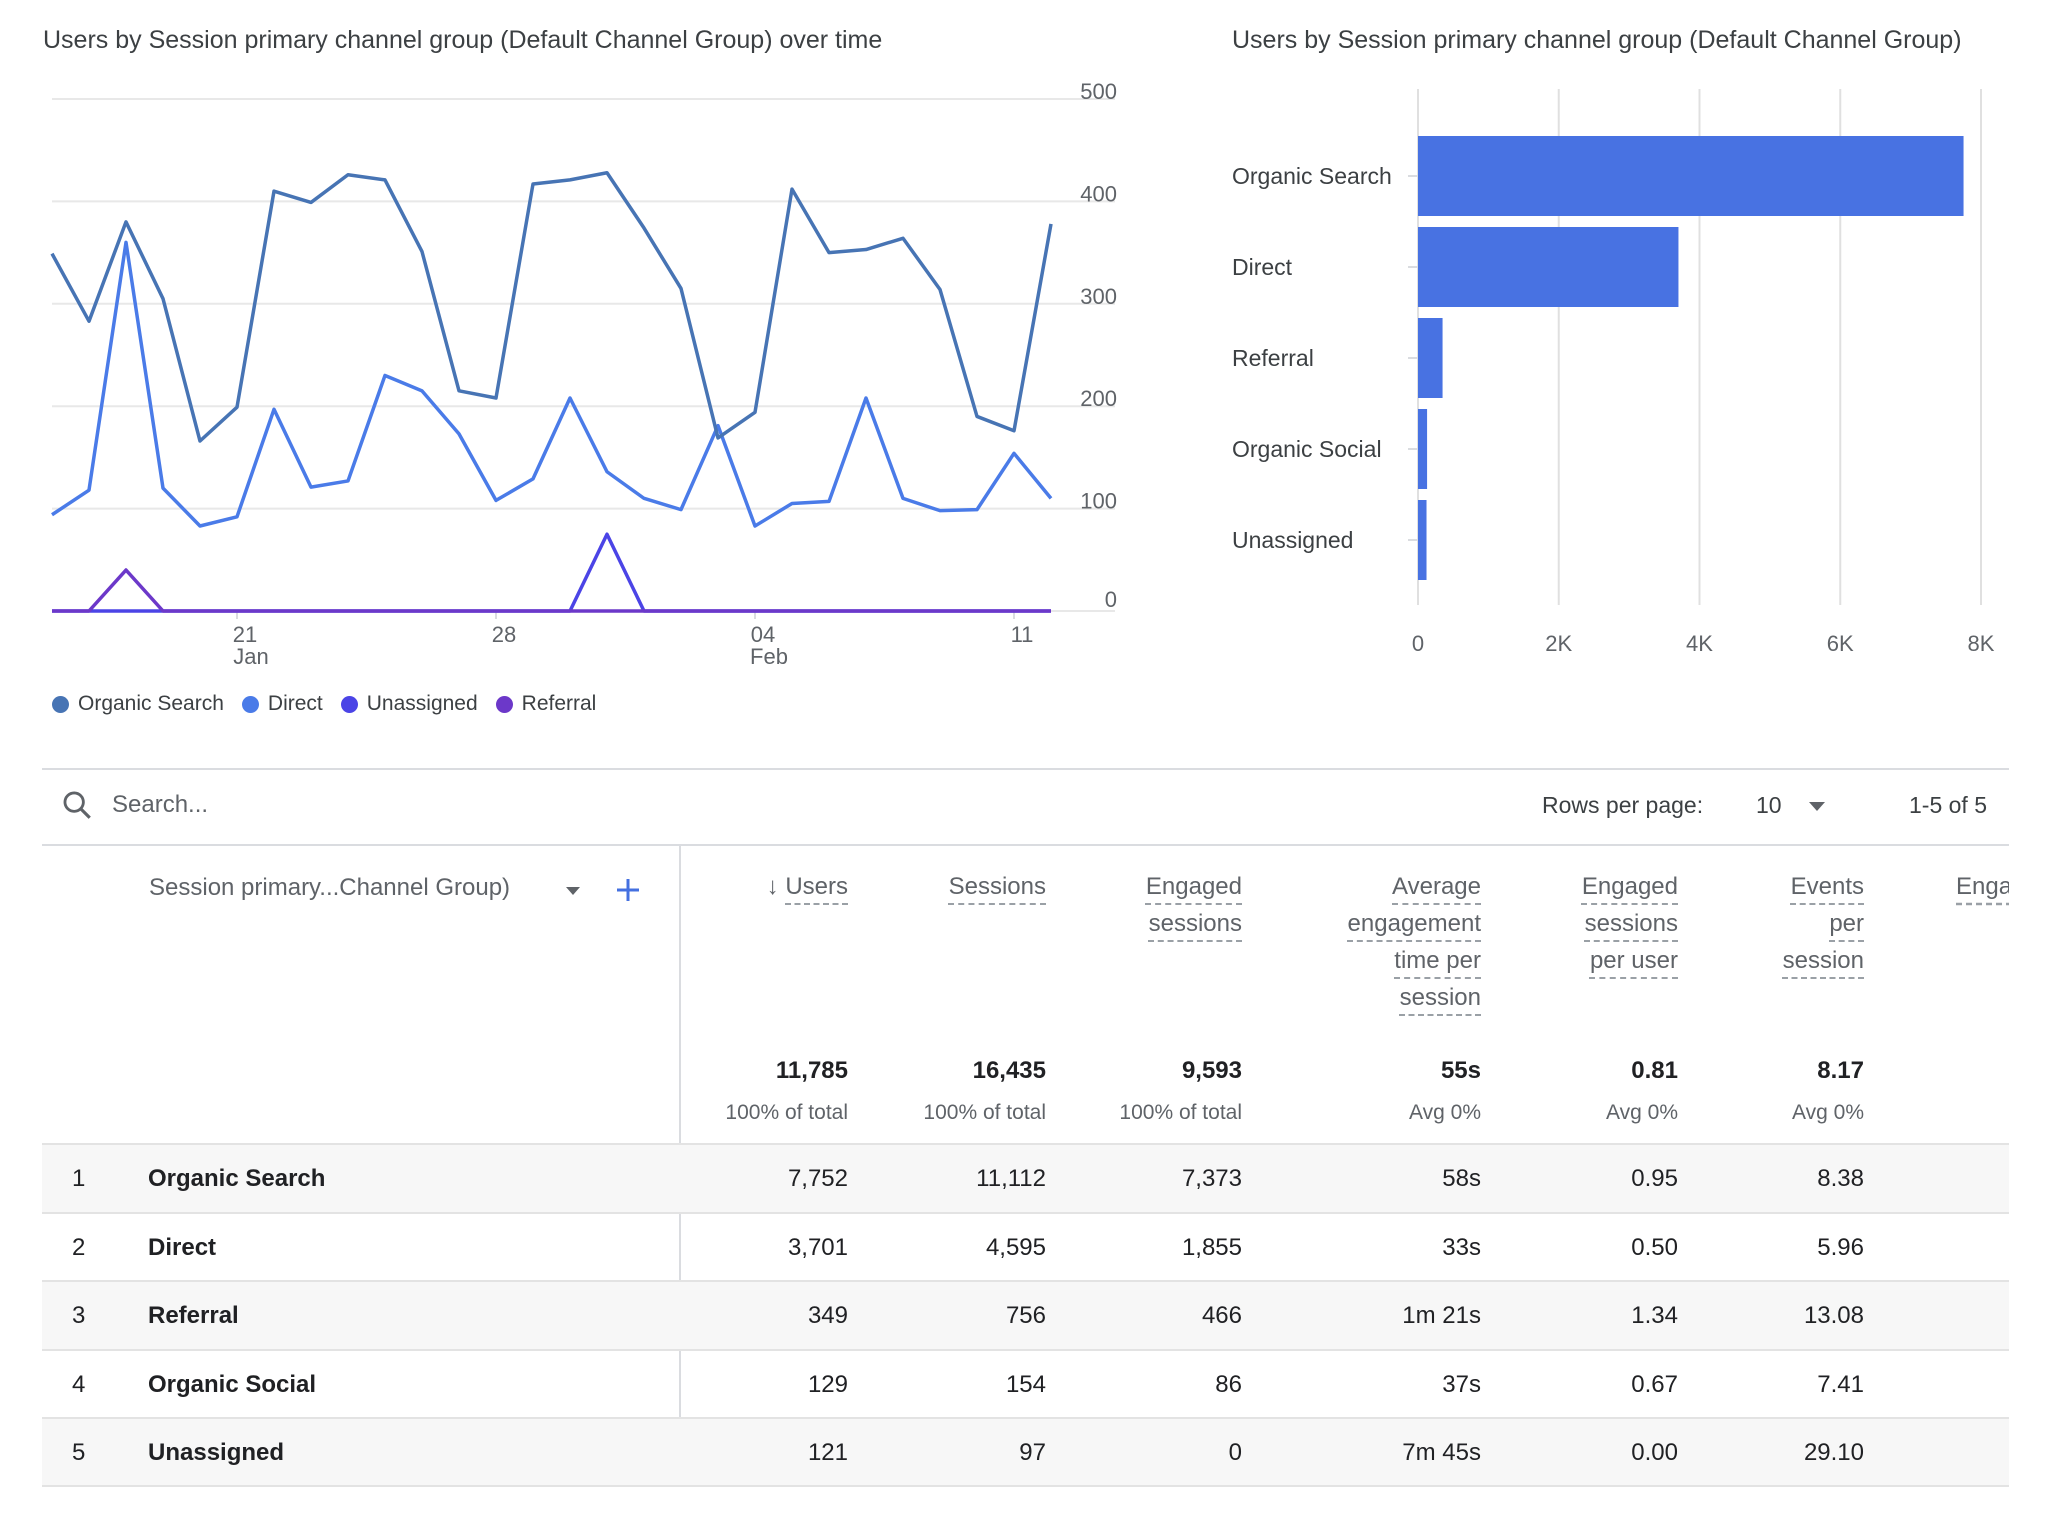 Image resolution: width=2048 pixels, height=1516 pixels. Describe the element at coordinates (545, 704) in the screenshot. I see `legend-item: Referral` at that location.